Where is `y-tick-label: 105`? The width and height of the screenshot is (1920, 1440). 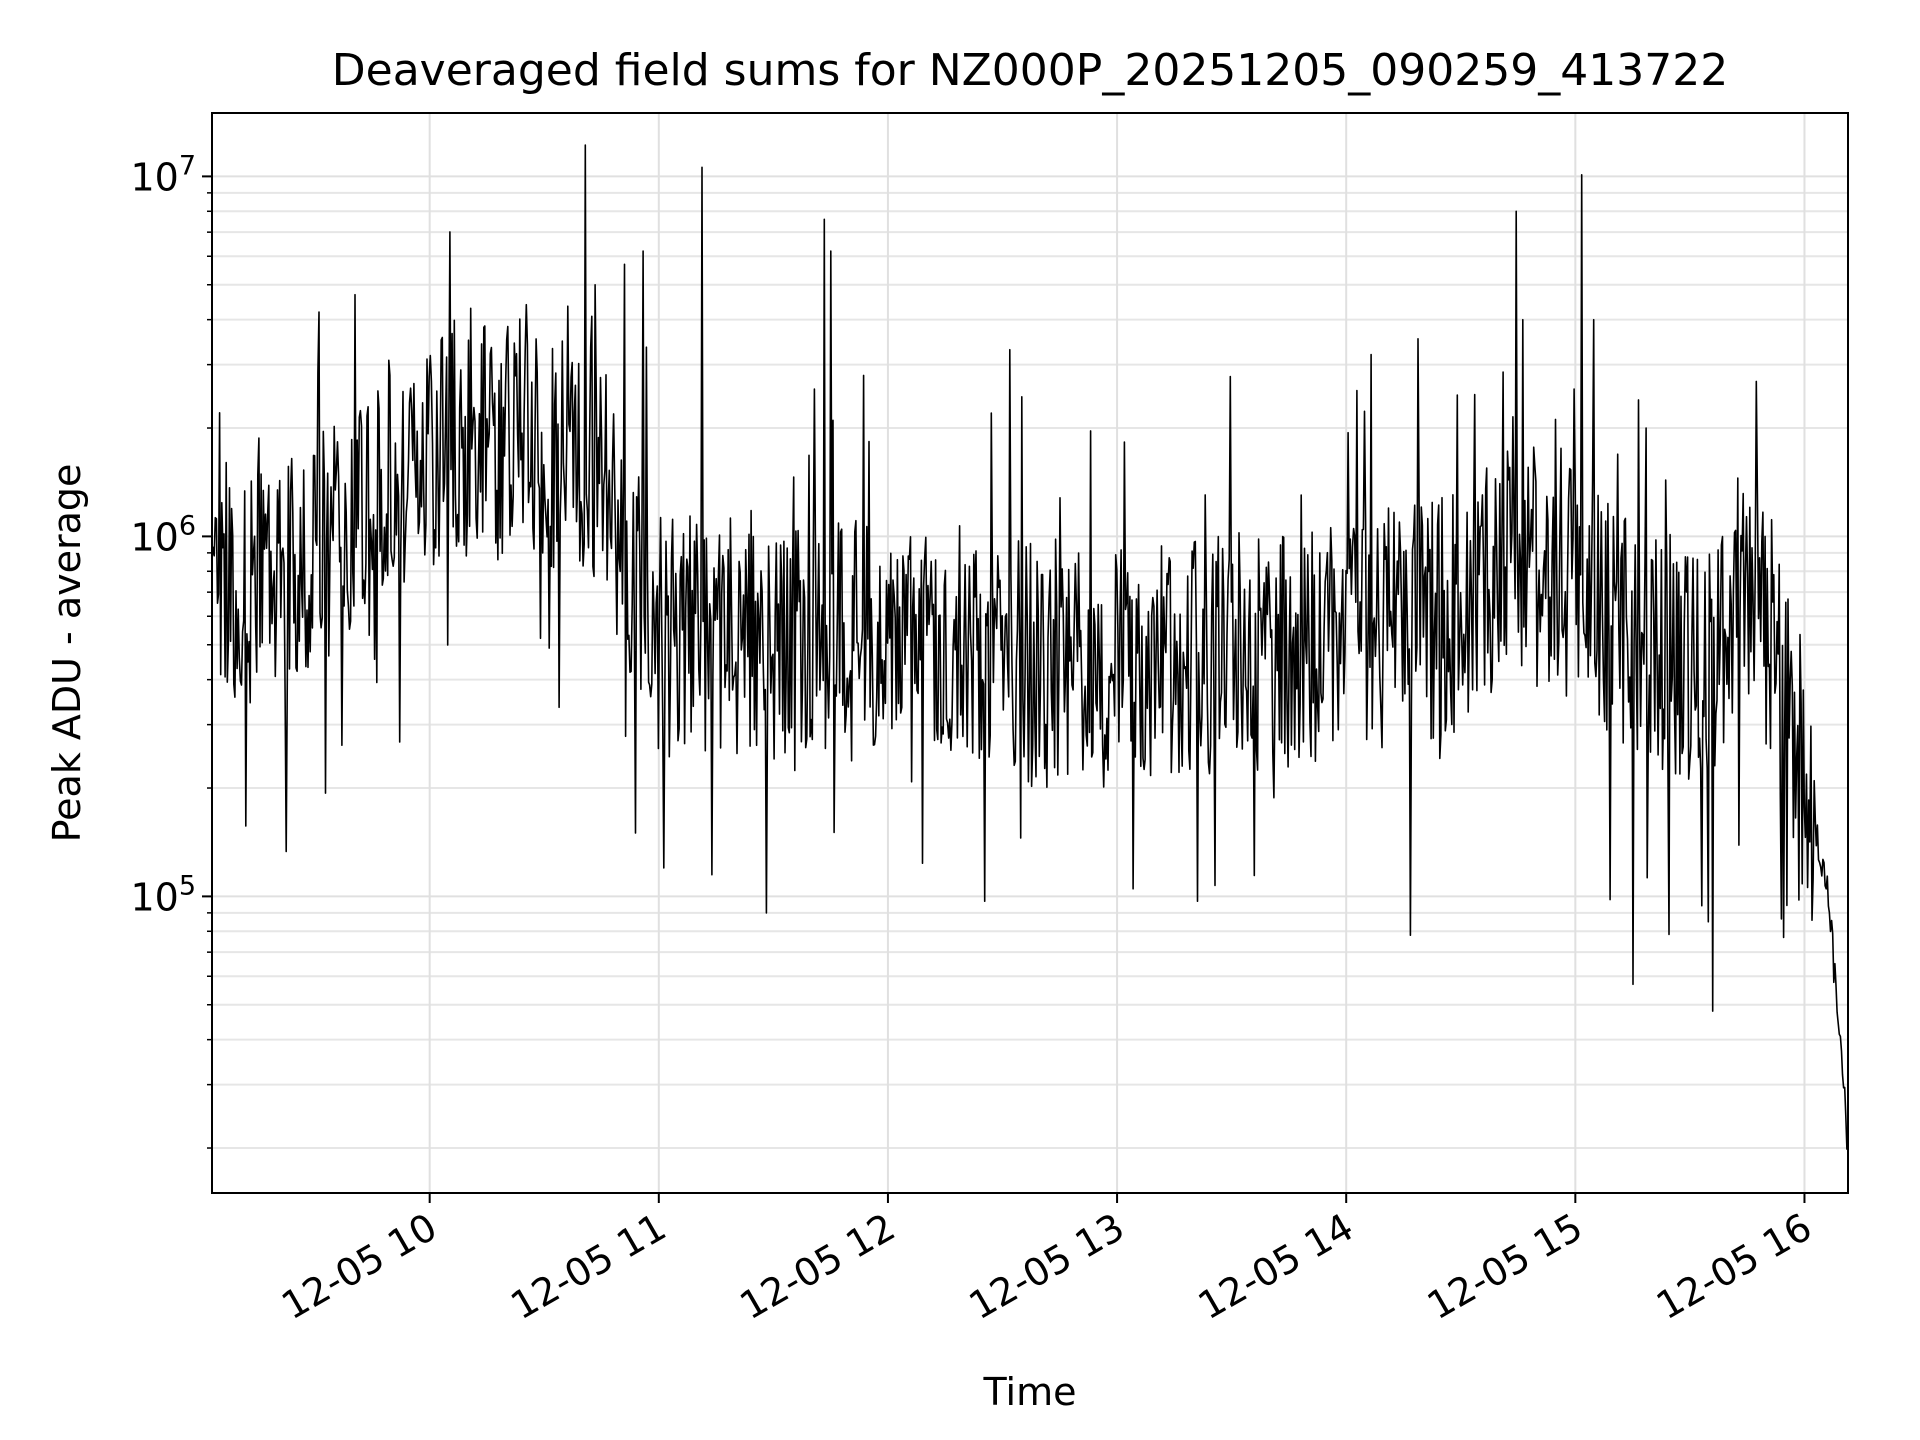
y-tick-label: 105 is located at coordinates (163, 894).